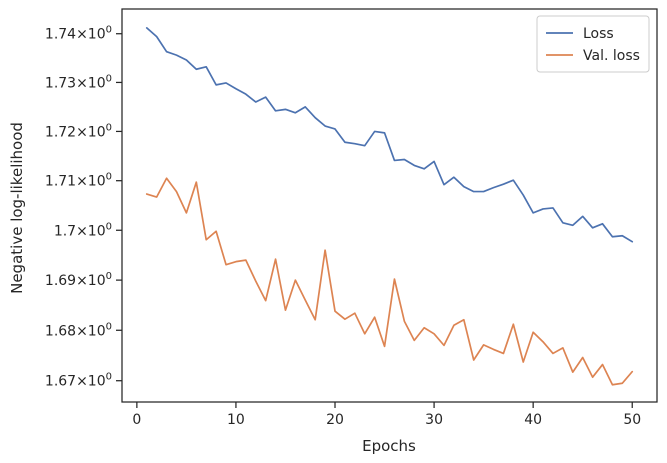  I want to click on y-tick-label: 1.73×100, so click(78, 82).